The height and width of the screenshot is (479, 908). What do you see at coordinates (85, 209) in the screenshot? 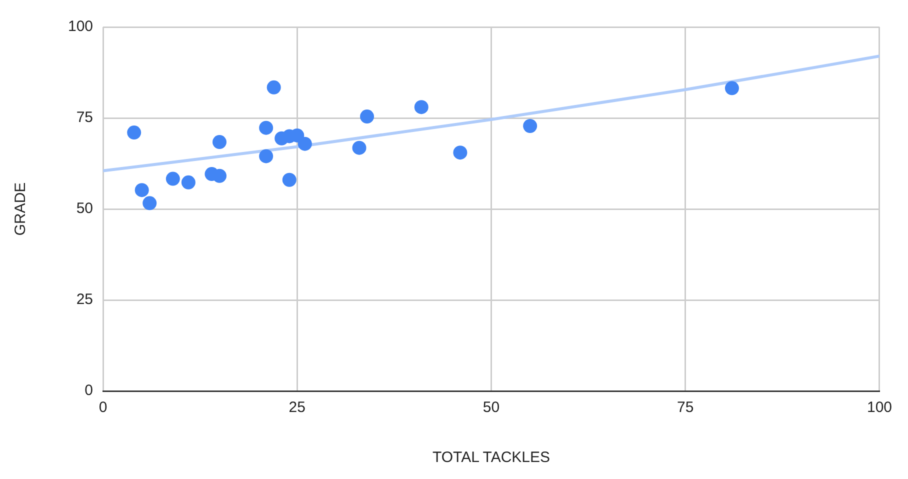
I see `y-tick-label: 50` at bounding box center [85, 209].